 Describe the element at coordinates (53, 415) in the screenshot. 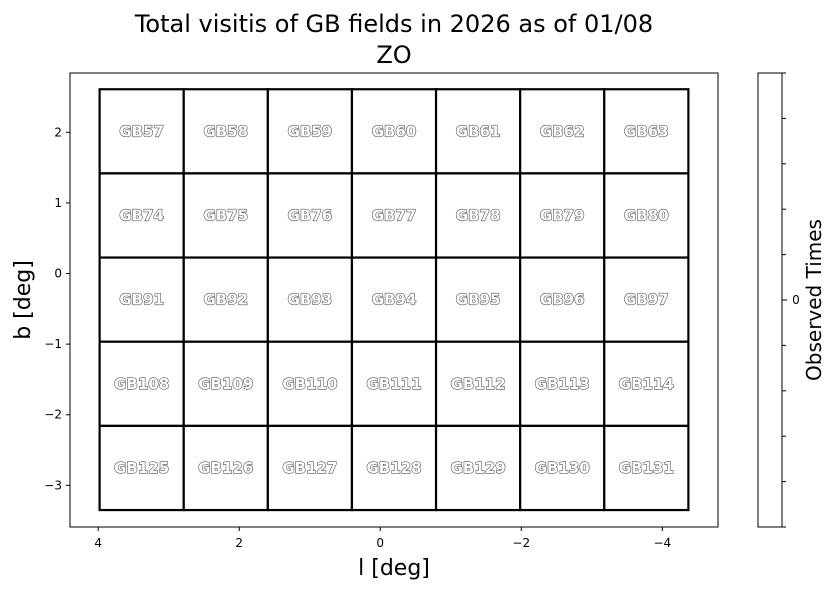

I see `y-tick-label: −2` at that location.